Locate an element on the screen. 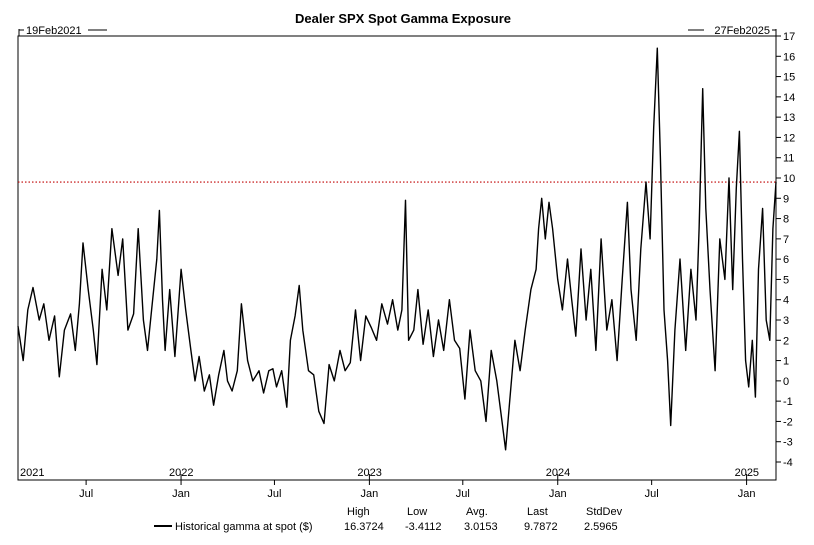  chart-title: Dealer SPX Spot Gamma Exposure is located at coordinates (403, 18).